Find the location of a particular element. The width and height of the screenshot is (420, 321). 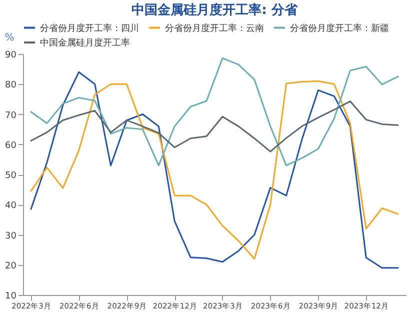

y-tick-label: 60 is located at coordinates (11, 145).